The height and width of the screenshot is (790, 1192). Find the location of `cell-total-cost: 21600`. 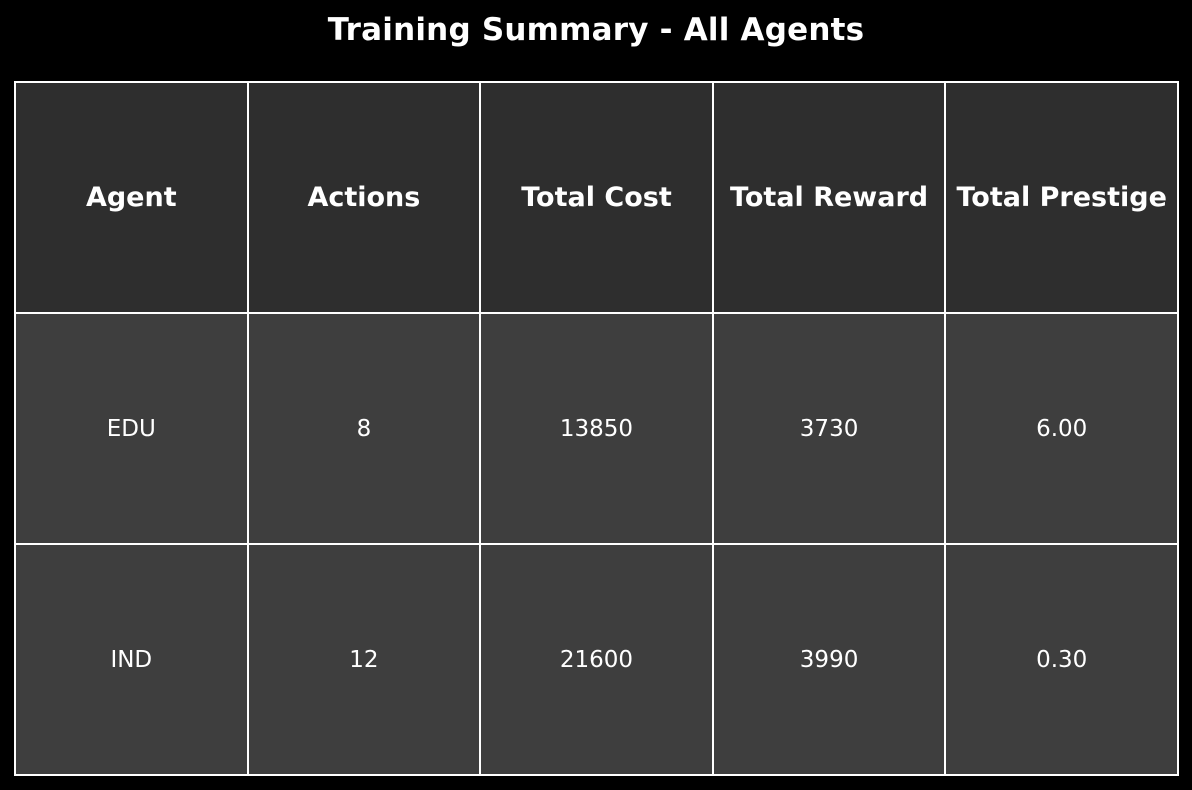

cell-total-cost: 21600 is located at coordinates (596, 659).